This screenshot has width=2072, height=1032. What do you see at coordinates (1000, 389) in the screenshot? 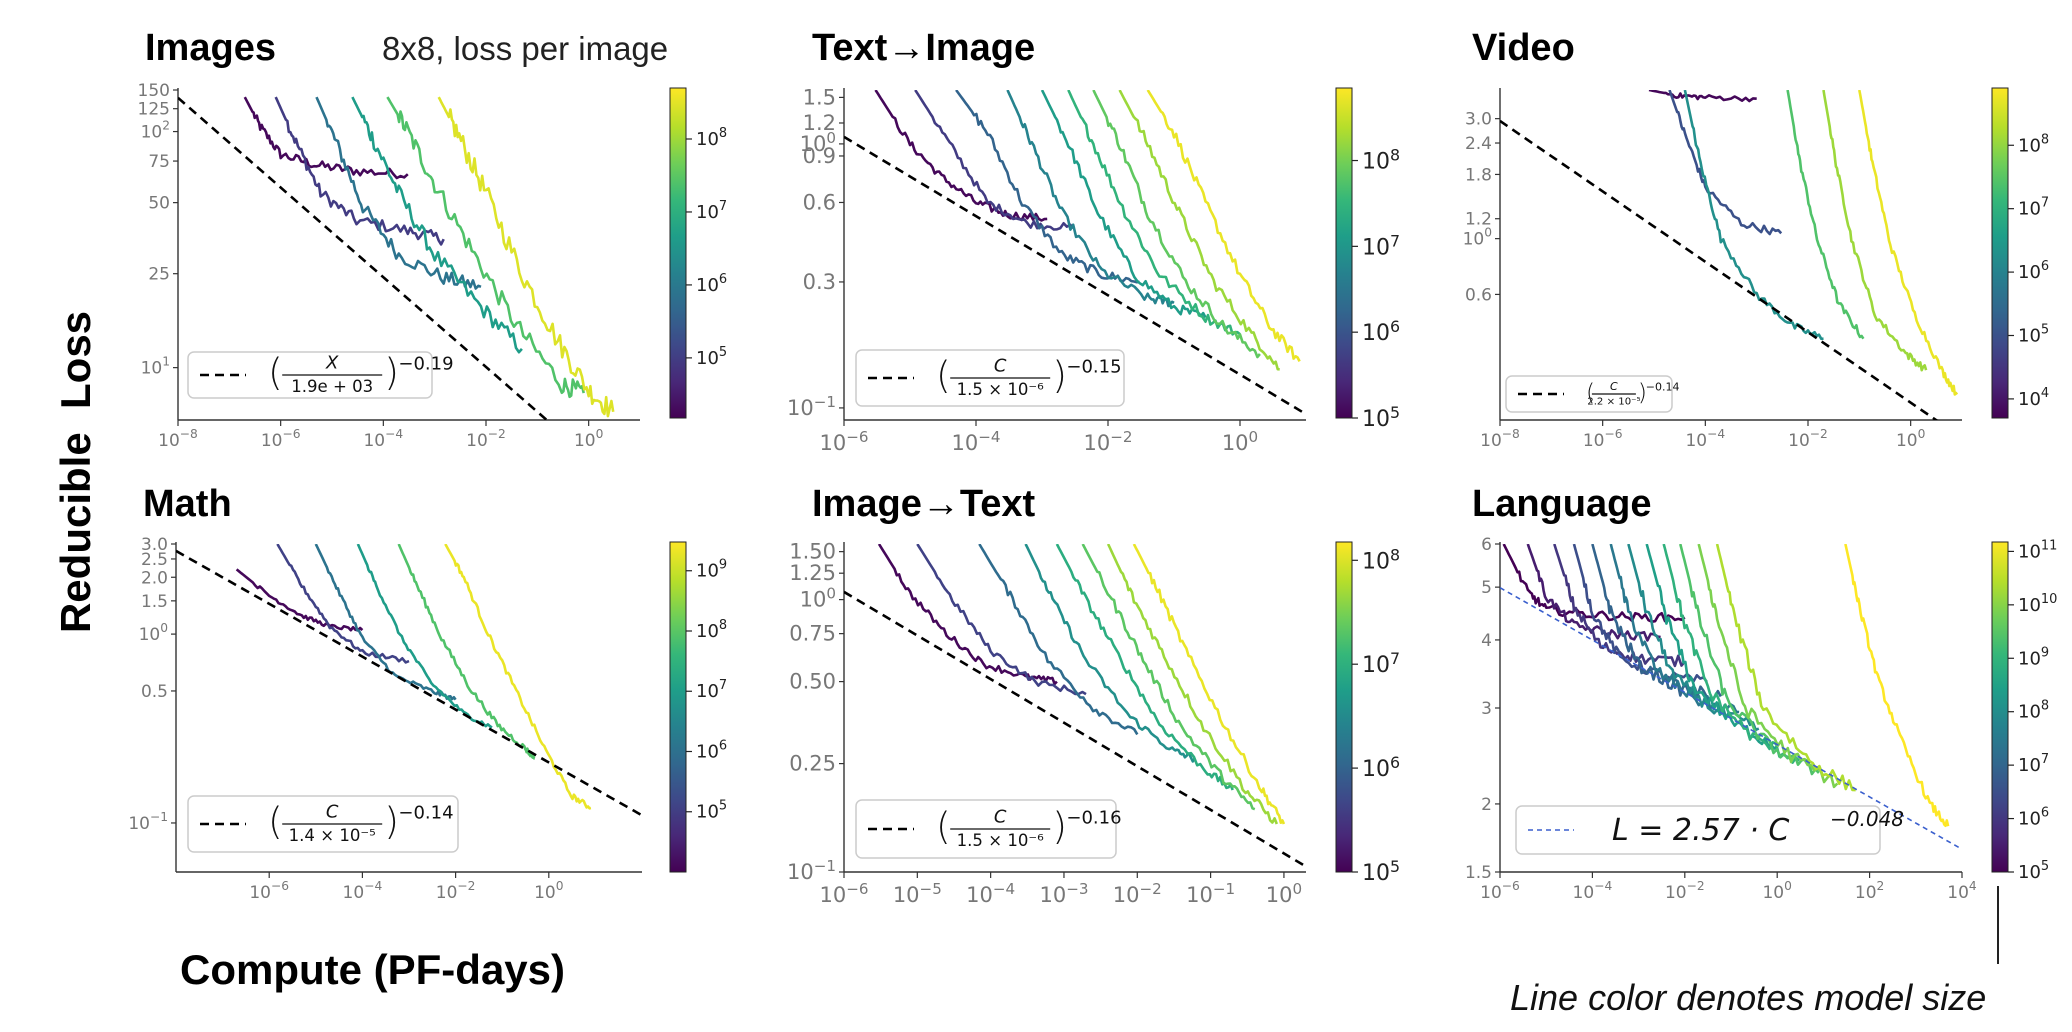
I see `legend-fraction-denominator: 1.5 × 10⁻⁶` at bounding box center [1000, 389].